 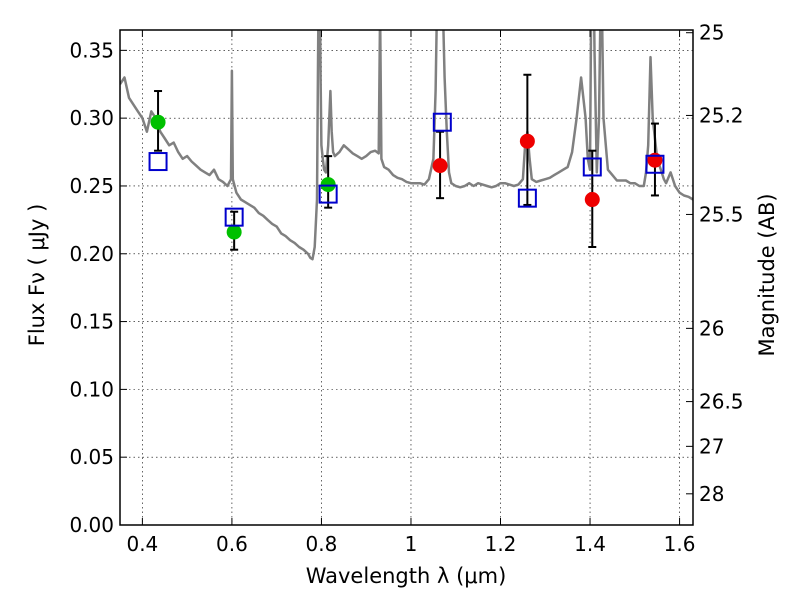 I want to click on y2-tick-label: 25.5, so click(x=721, y=214).